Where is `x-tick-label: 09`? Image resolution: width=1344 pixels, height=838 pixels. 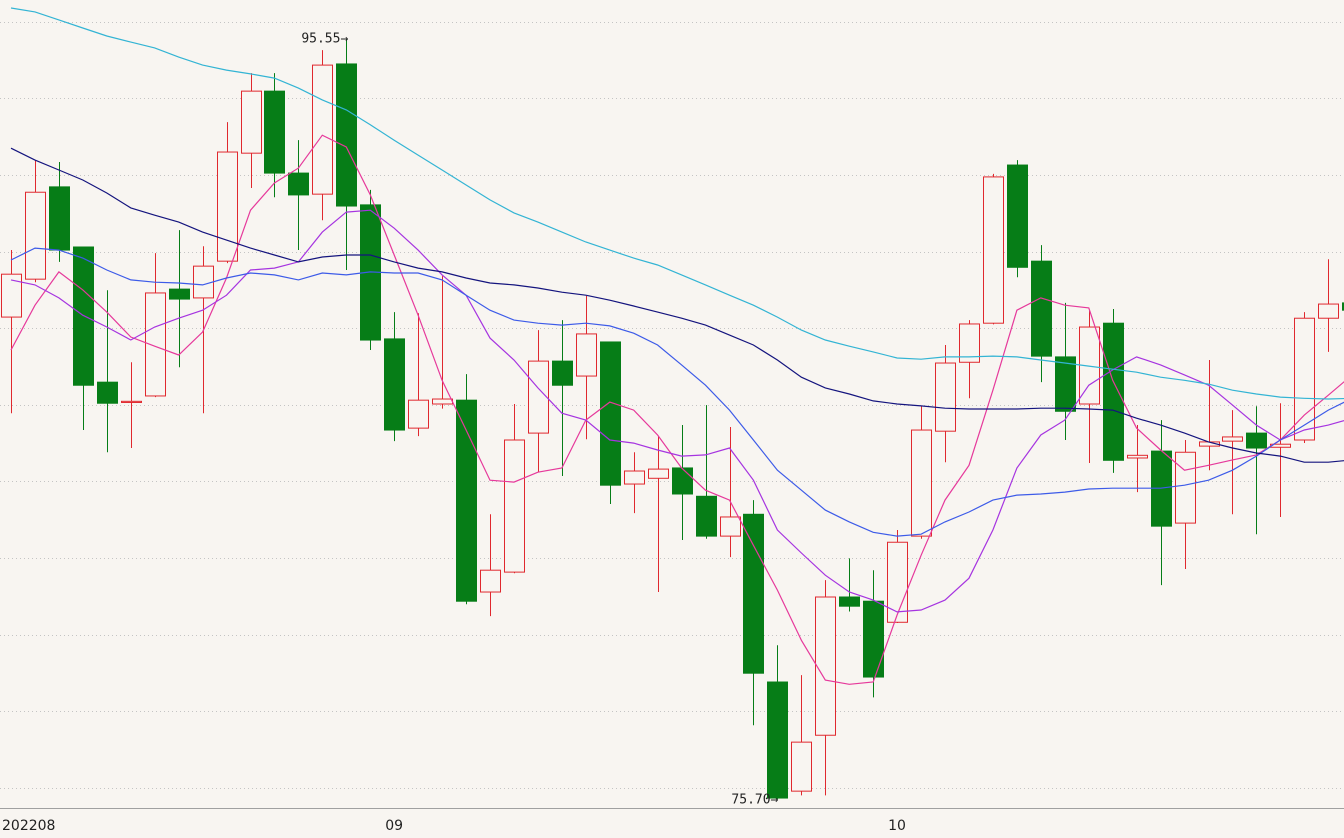 x-tick-label: 09 is located at coordinates (394, 826).